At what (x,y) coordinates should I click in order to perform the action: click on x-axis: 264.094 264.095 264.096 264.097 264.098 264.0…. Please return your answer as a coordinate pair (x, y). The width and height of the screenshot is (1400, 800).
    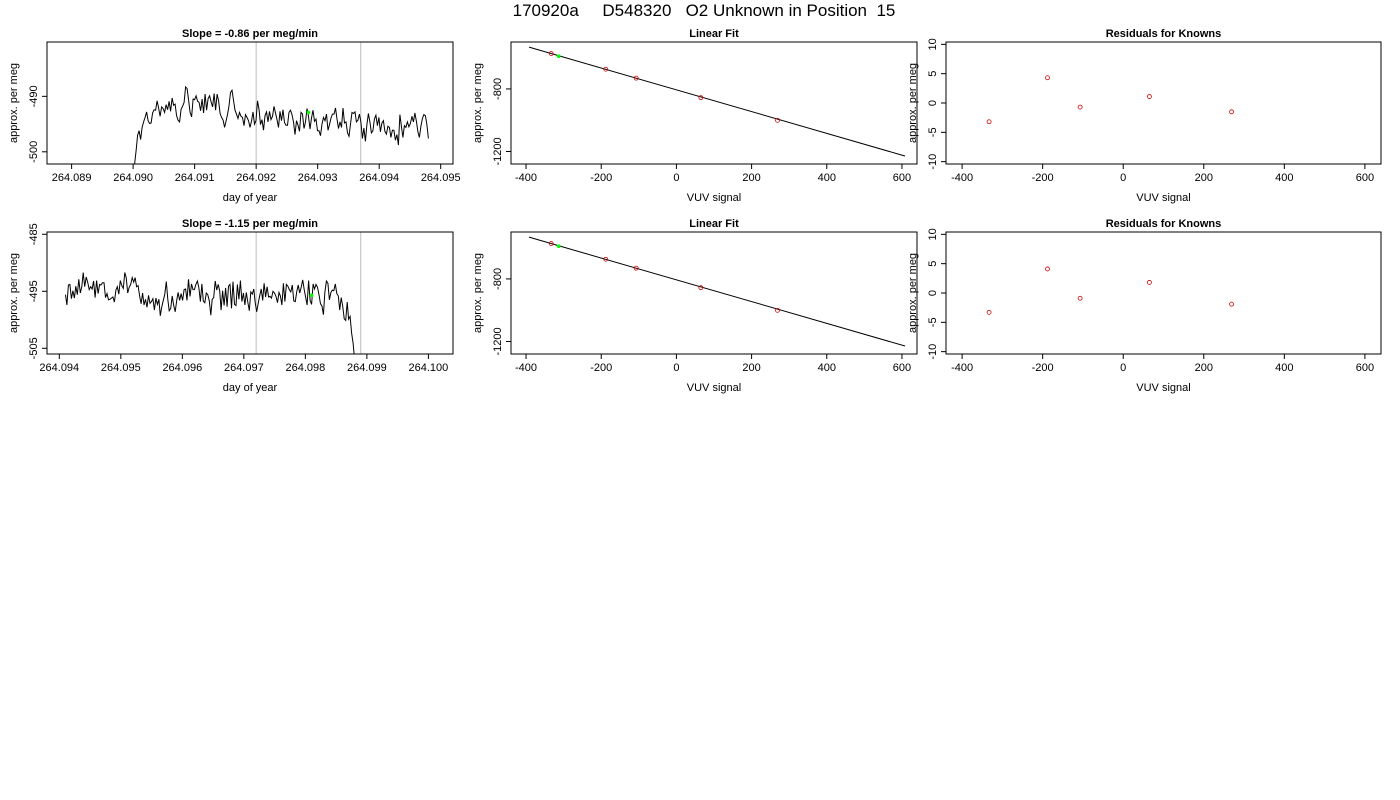
    Looking at the image, I should click on (243, 374).